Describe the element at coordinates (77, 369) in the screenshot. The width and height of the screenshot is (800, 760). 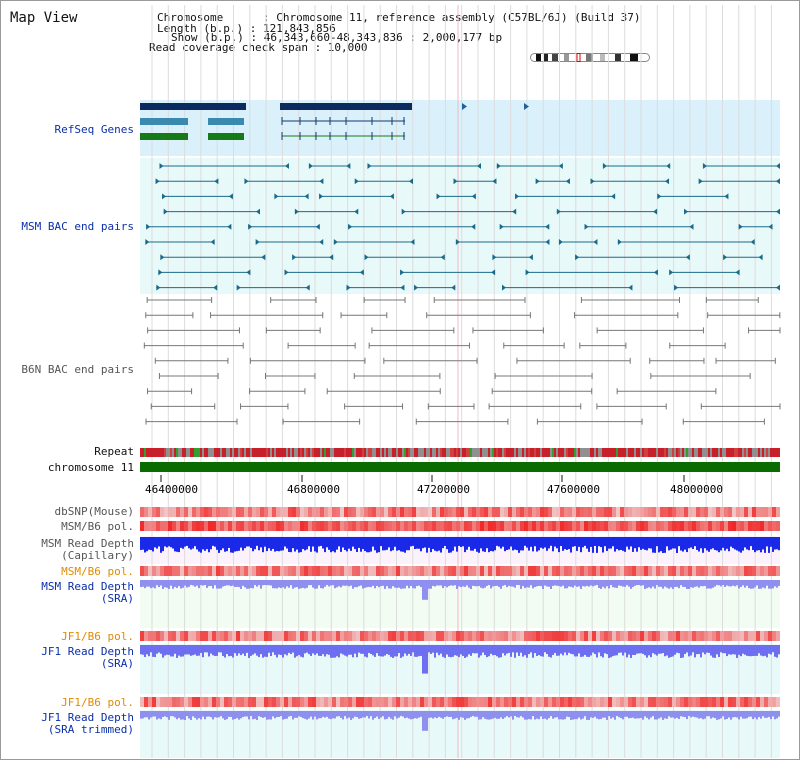
I see `track-label-b6n-bac: B6N BAC end pairs` at that location.